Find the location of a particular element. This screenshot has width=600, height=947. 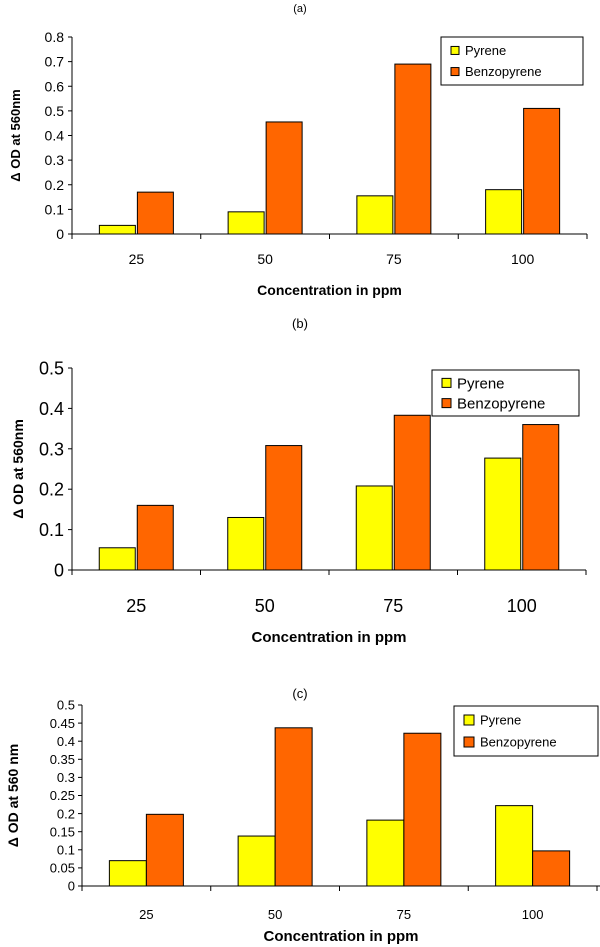

panel-label: (a) is located at coordinates (299, 9).